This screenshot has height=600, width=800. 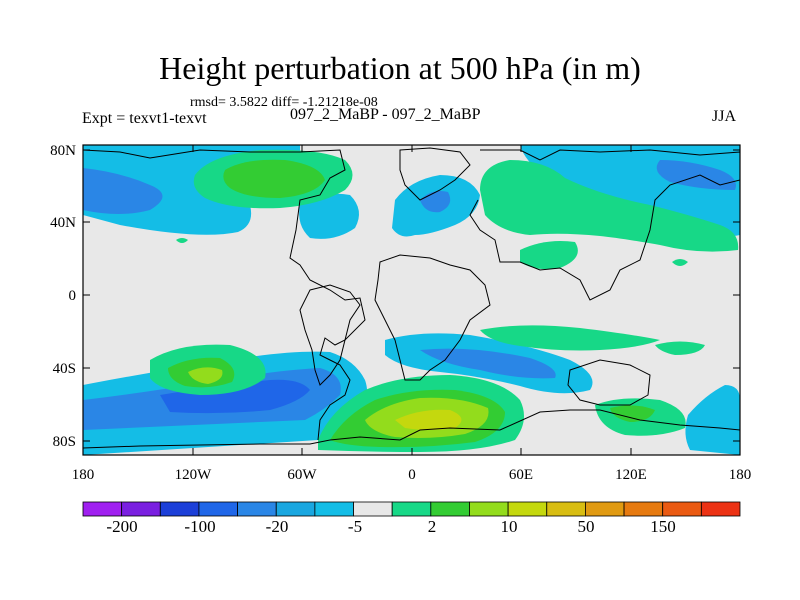 I want to click on colorbar-label: 10, so click(x=509, y=526).